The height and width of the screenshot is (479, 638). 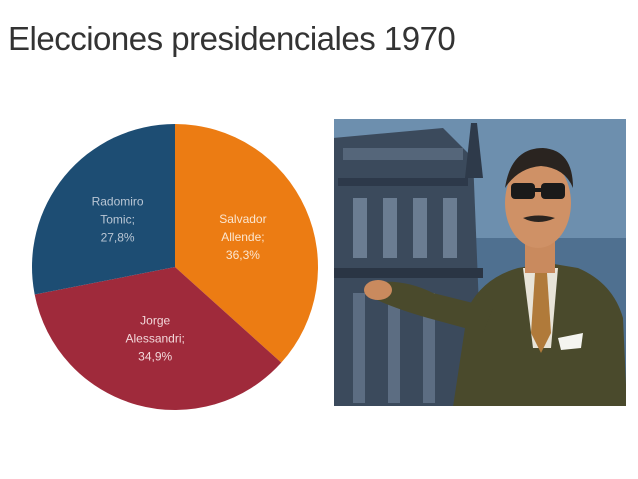 I want to click on slide-title: Elecciones presidenciales 1970, so click(x=232, y=38).